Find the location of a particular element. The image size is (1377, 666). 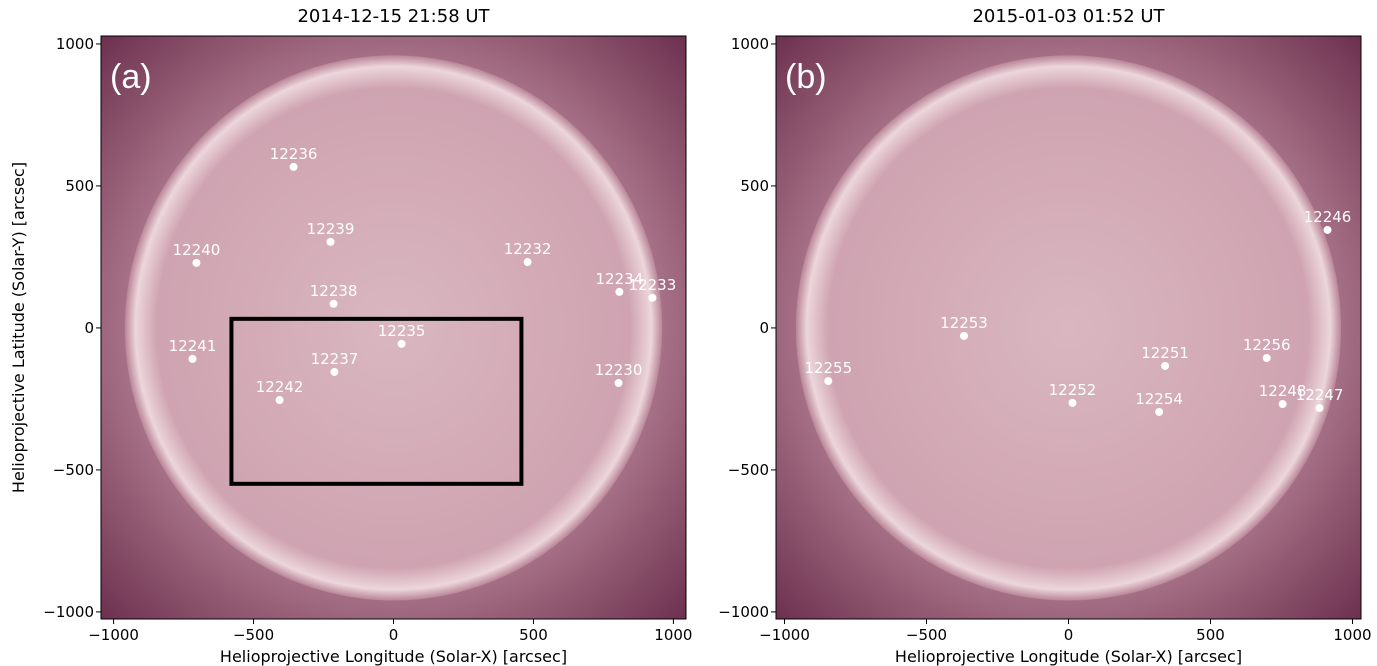

active-region-label: 12251 is located at coordinates (1165, 353).